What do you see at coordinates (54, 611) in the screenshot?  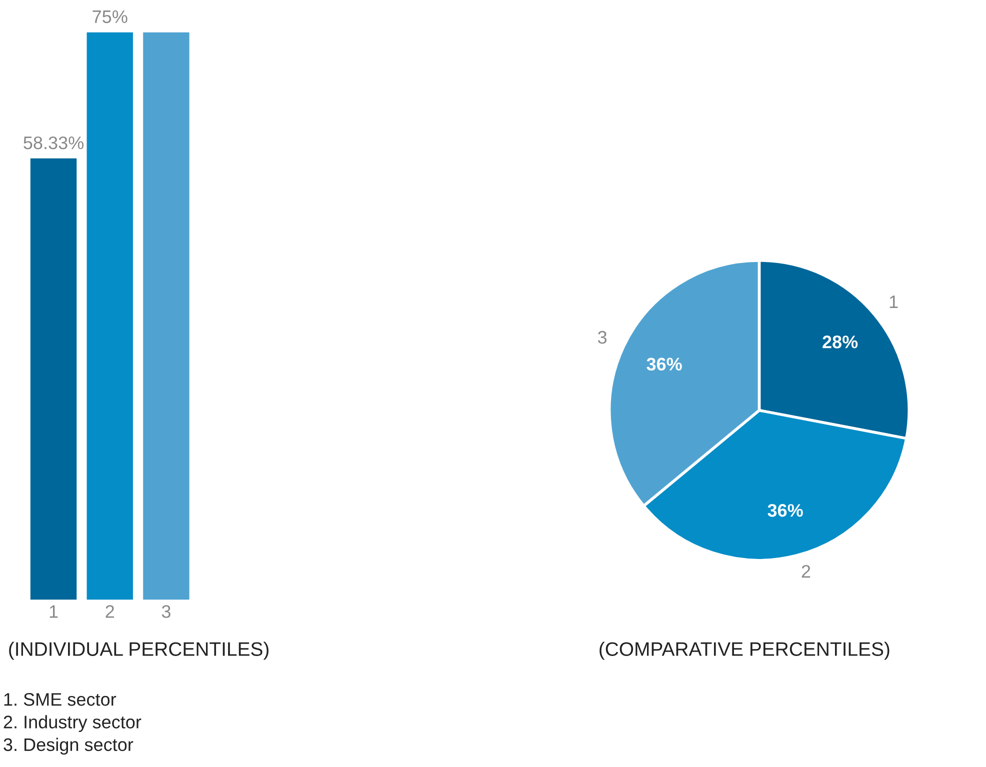 I see `x-tick-label: 1` at bounding box center [54, 611].